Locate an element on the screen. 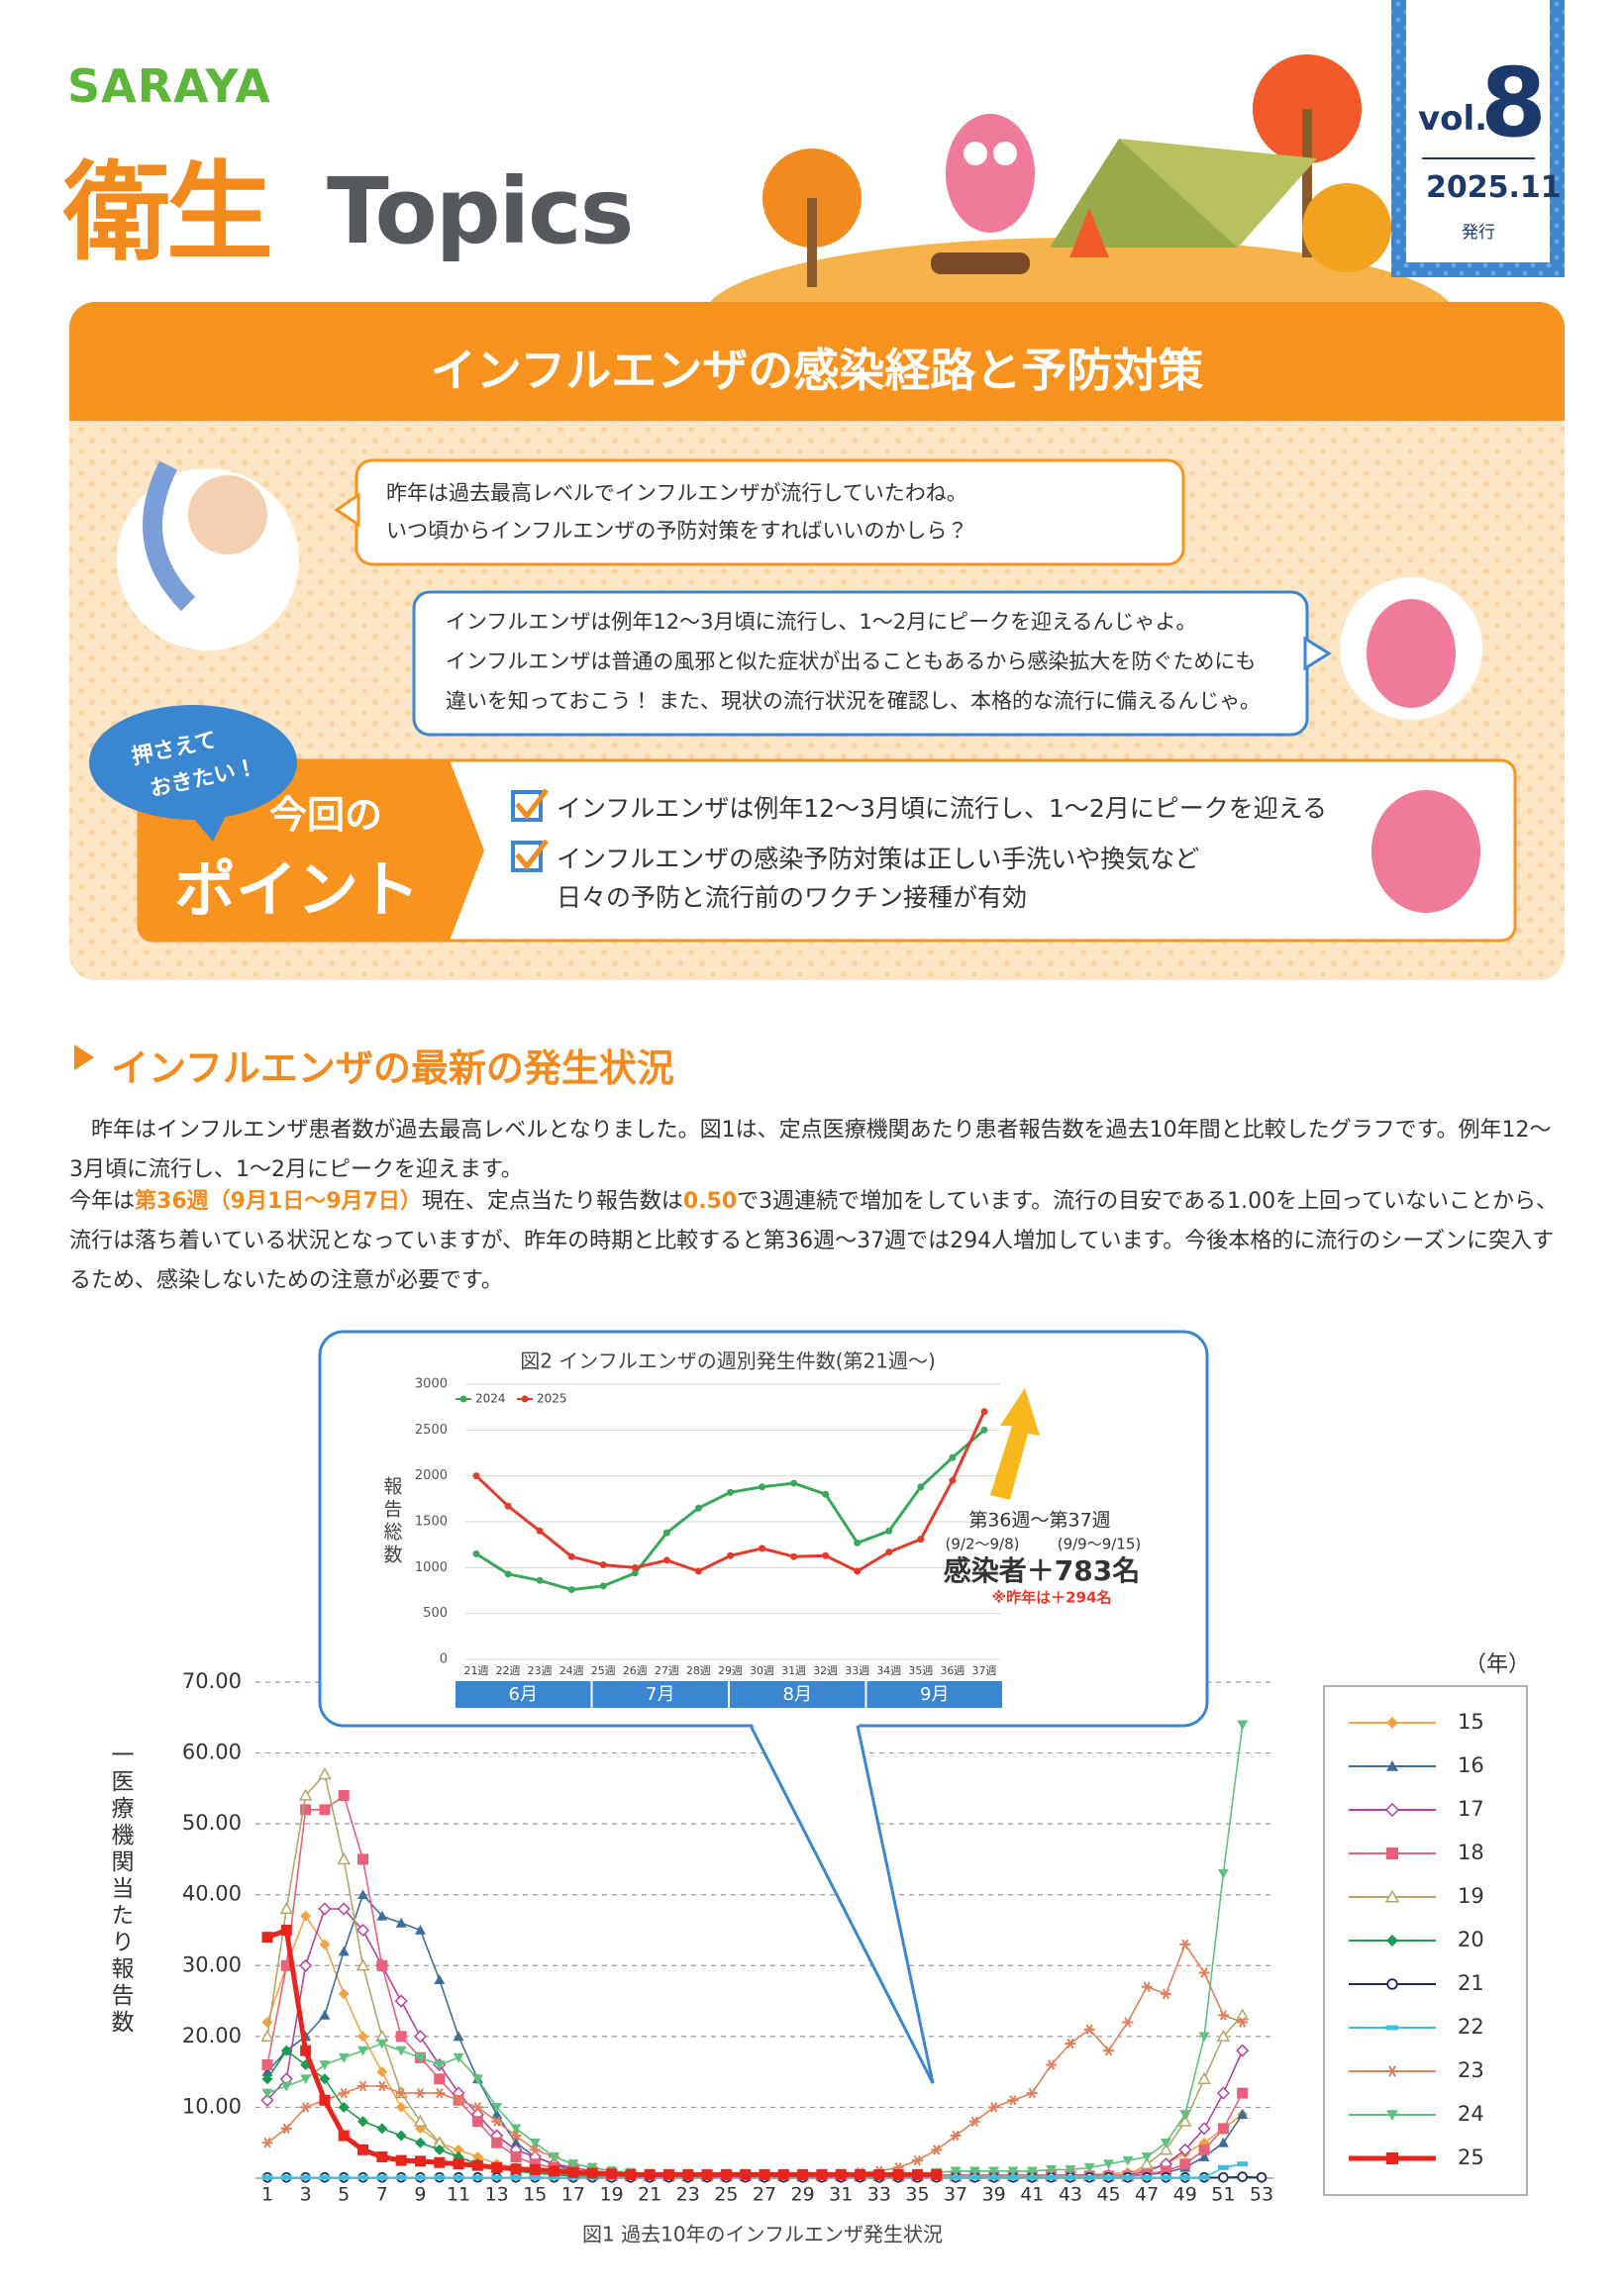 Image resolution: width=1624 pixels, height=2296 pixels. x-tick-label: 49 is located at coordinates (1185, 2195).